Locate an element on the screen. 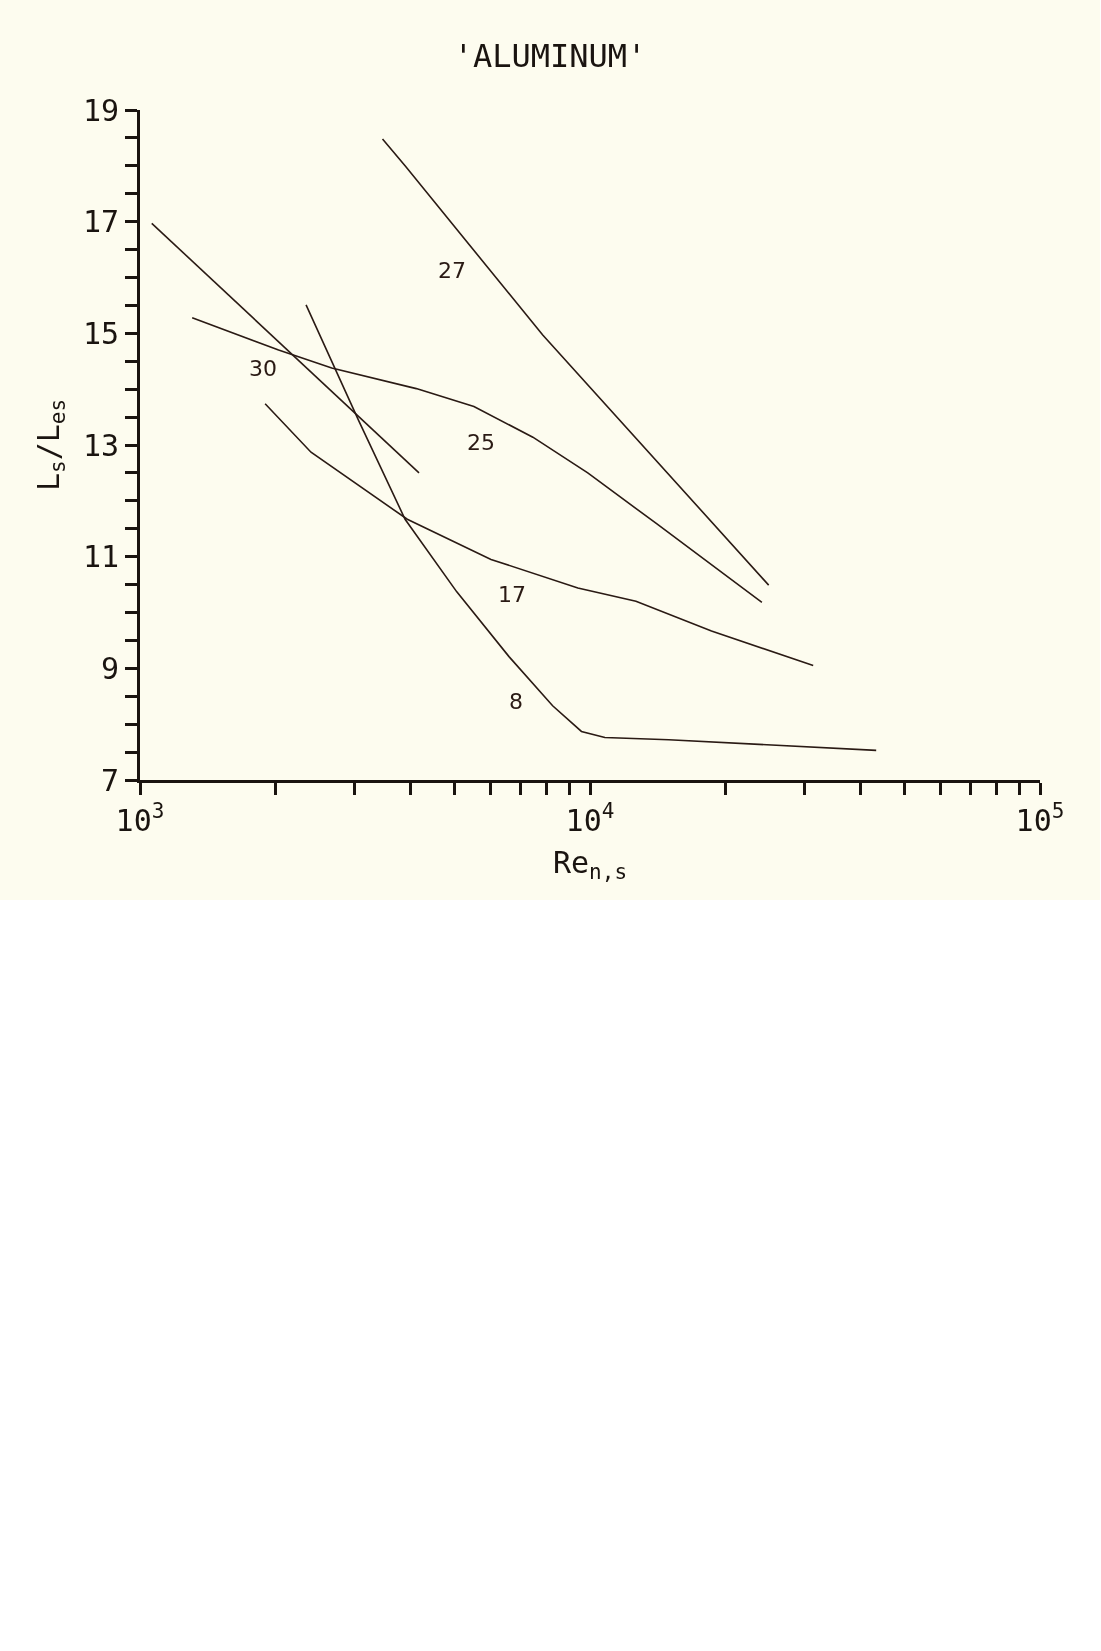  series-label: 8 is located at coordinates (516, 701).